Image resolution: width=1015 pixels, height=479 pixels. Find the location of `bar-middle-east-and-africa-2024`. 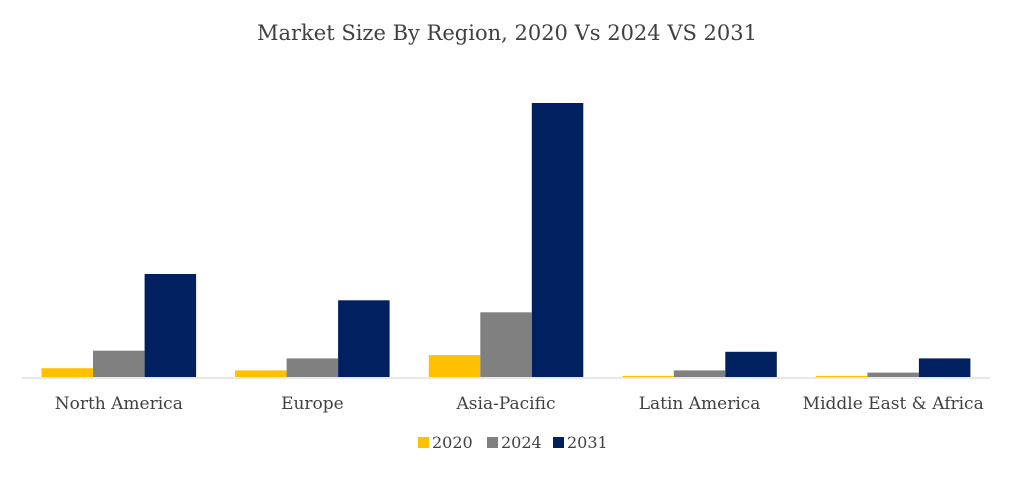

bar-middle-east-and-africa-2024 is located at coordinates (893, 374).